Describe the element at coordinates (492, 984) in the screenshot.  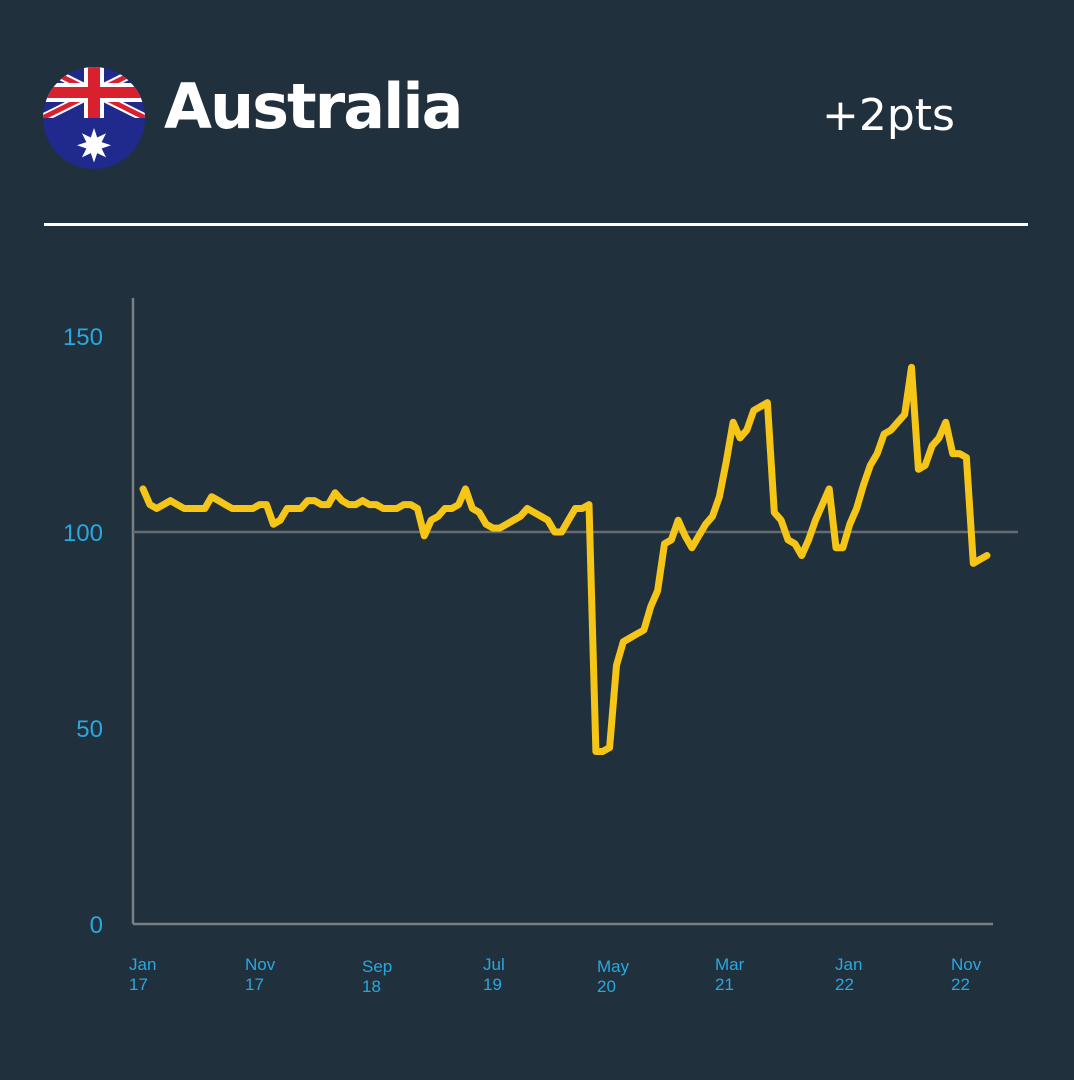
I see `x-tick-year: 19` at that location.